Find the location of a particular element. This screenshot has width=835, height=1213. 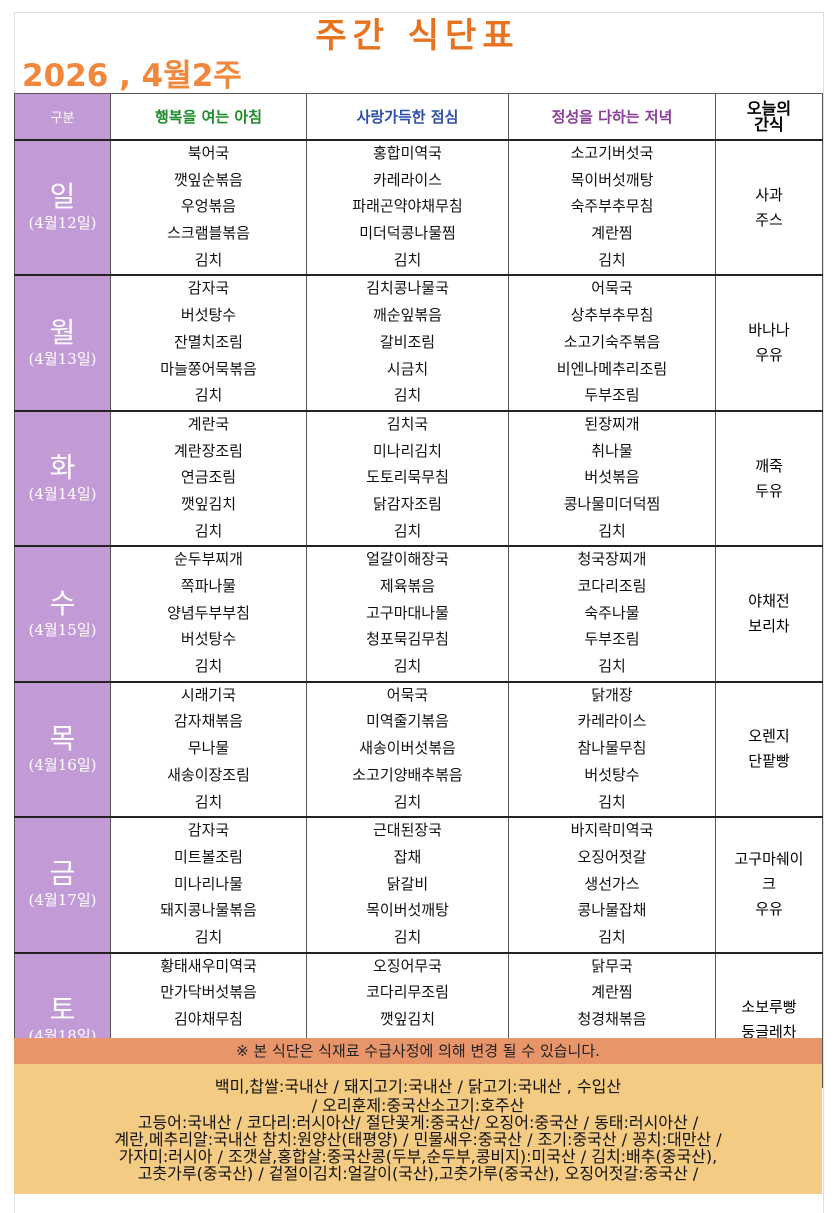

day-cell: 수 (4월15일) is located at coordinates (62, 614).